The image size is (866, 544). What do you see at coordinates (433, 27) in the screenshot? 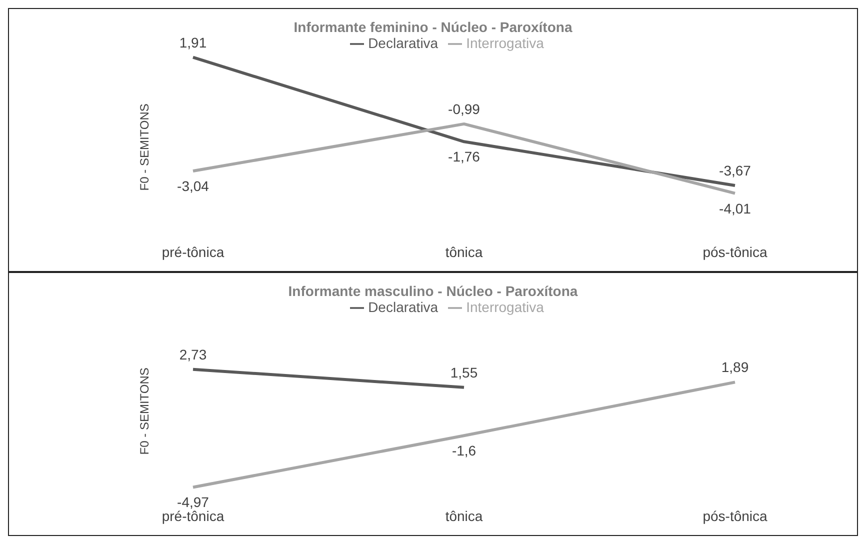
I see `chart-title: Informante feminino - Núcleo - Paroxítona` at bounding box center [433, 27].